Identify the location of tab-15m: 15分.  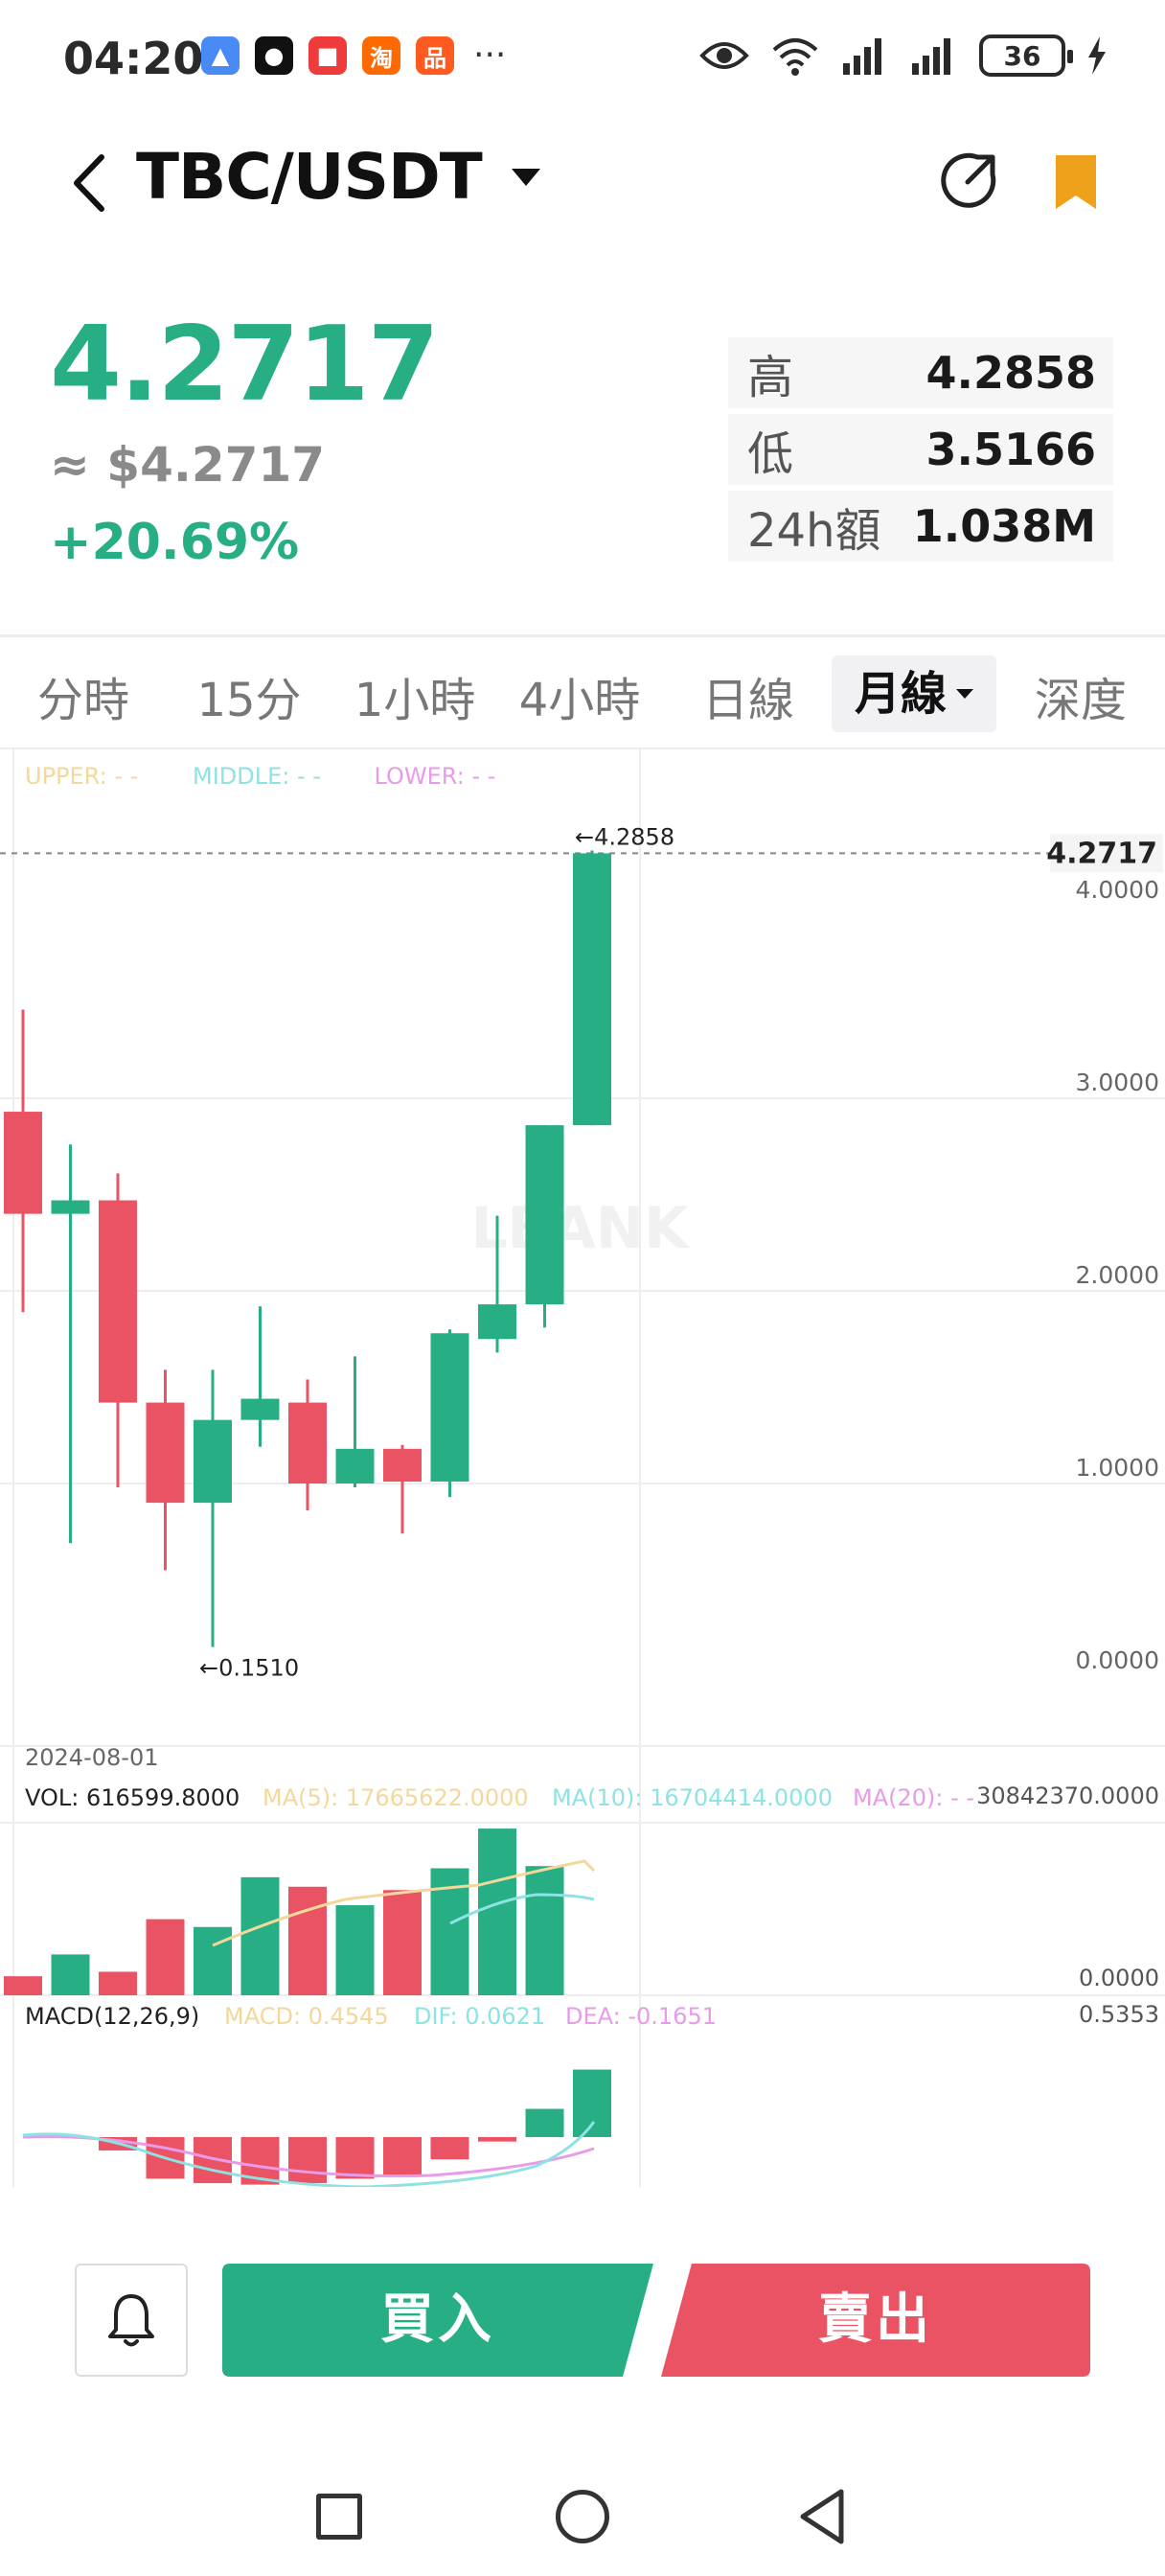
(249, 700).